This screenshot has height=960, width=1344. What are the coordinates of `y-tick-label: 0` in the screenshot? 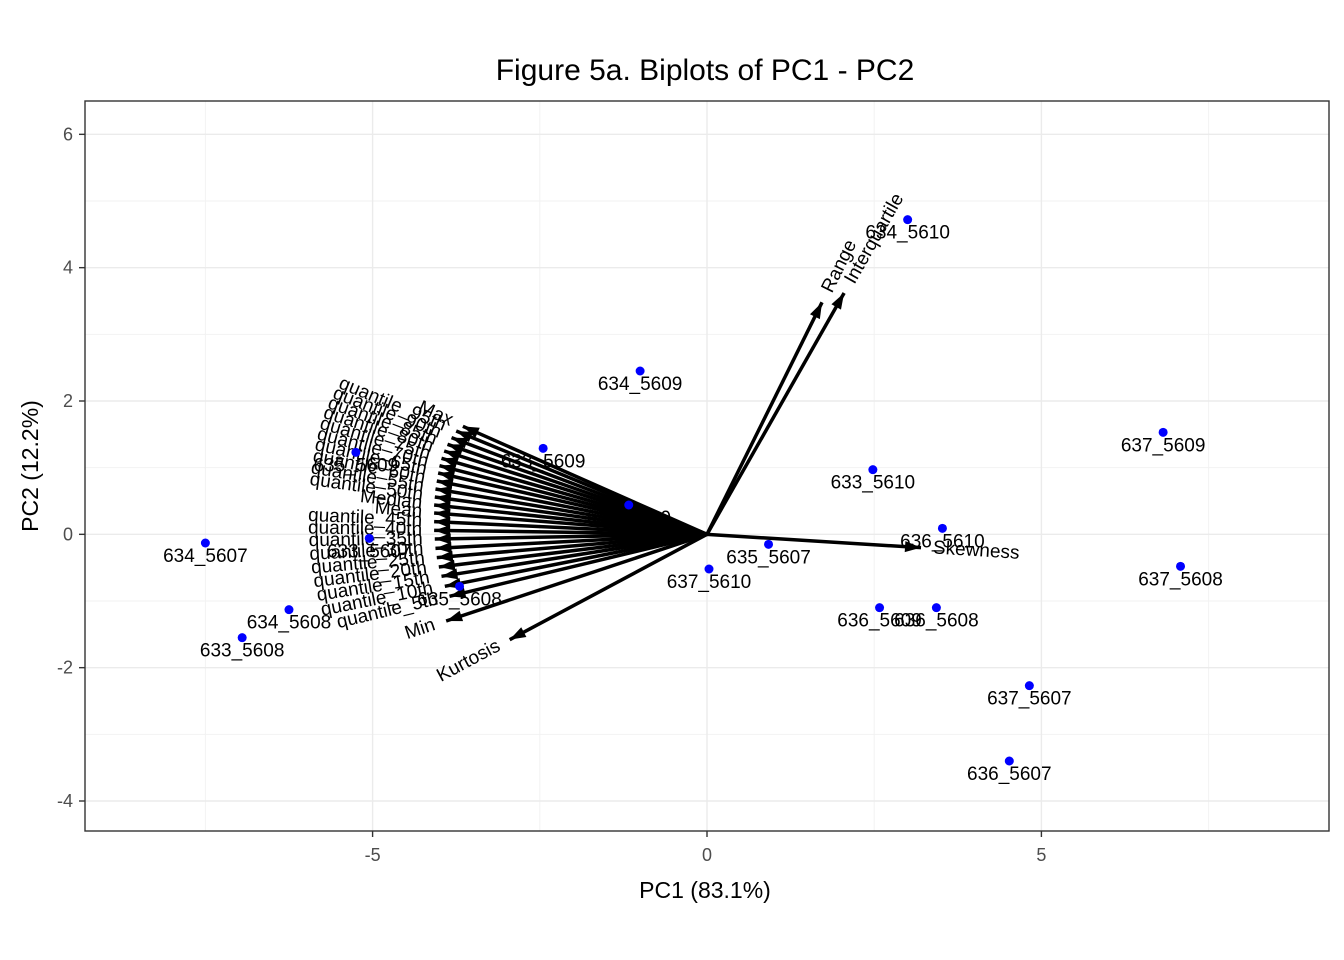 It's located at (68, 534).